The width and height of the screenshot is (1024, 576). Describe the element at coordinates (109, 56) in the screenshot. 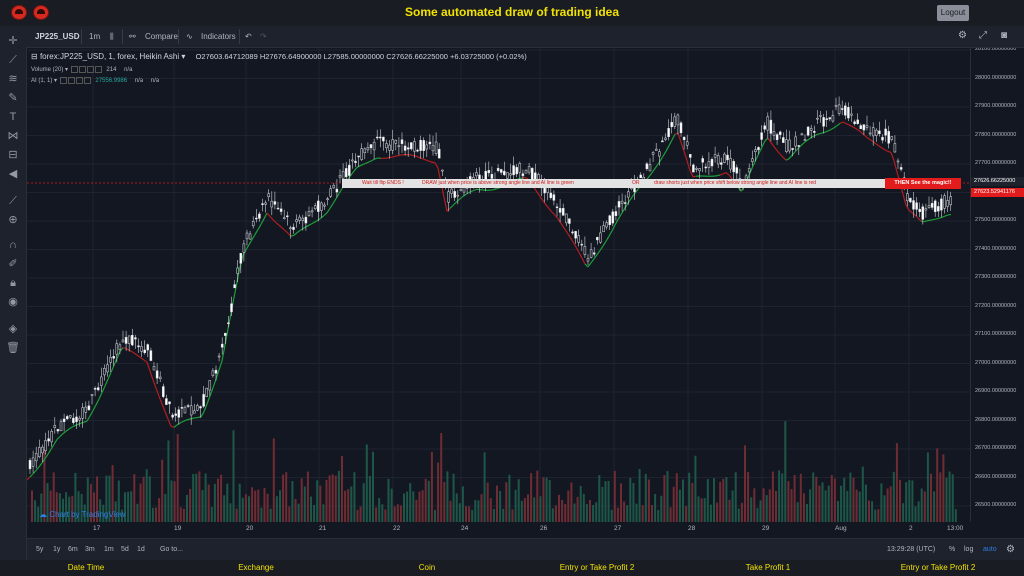

I see `legend-symbol: forex:JP225_USD, 1, forex, Heikin Ashi` at that location.